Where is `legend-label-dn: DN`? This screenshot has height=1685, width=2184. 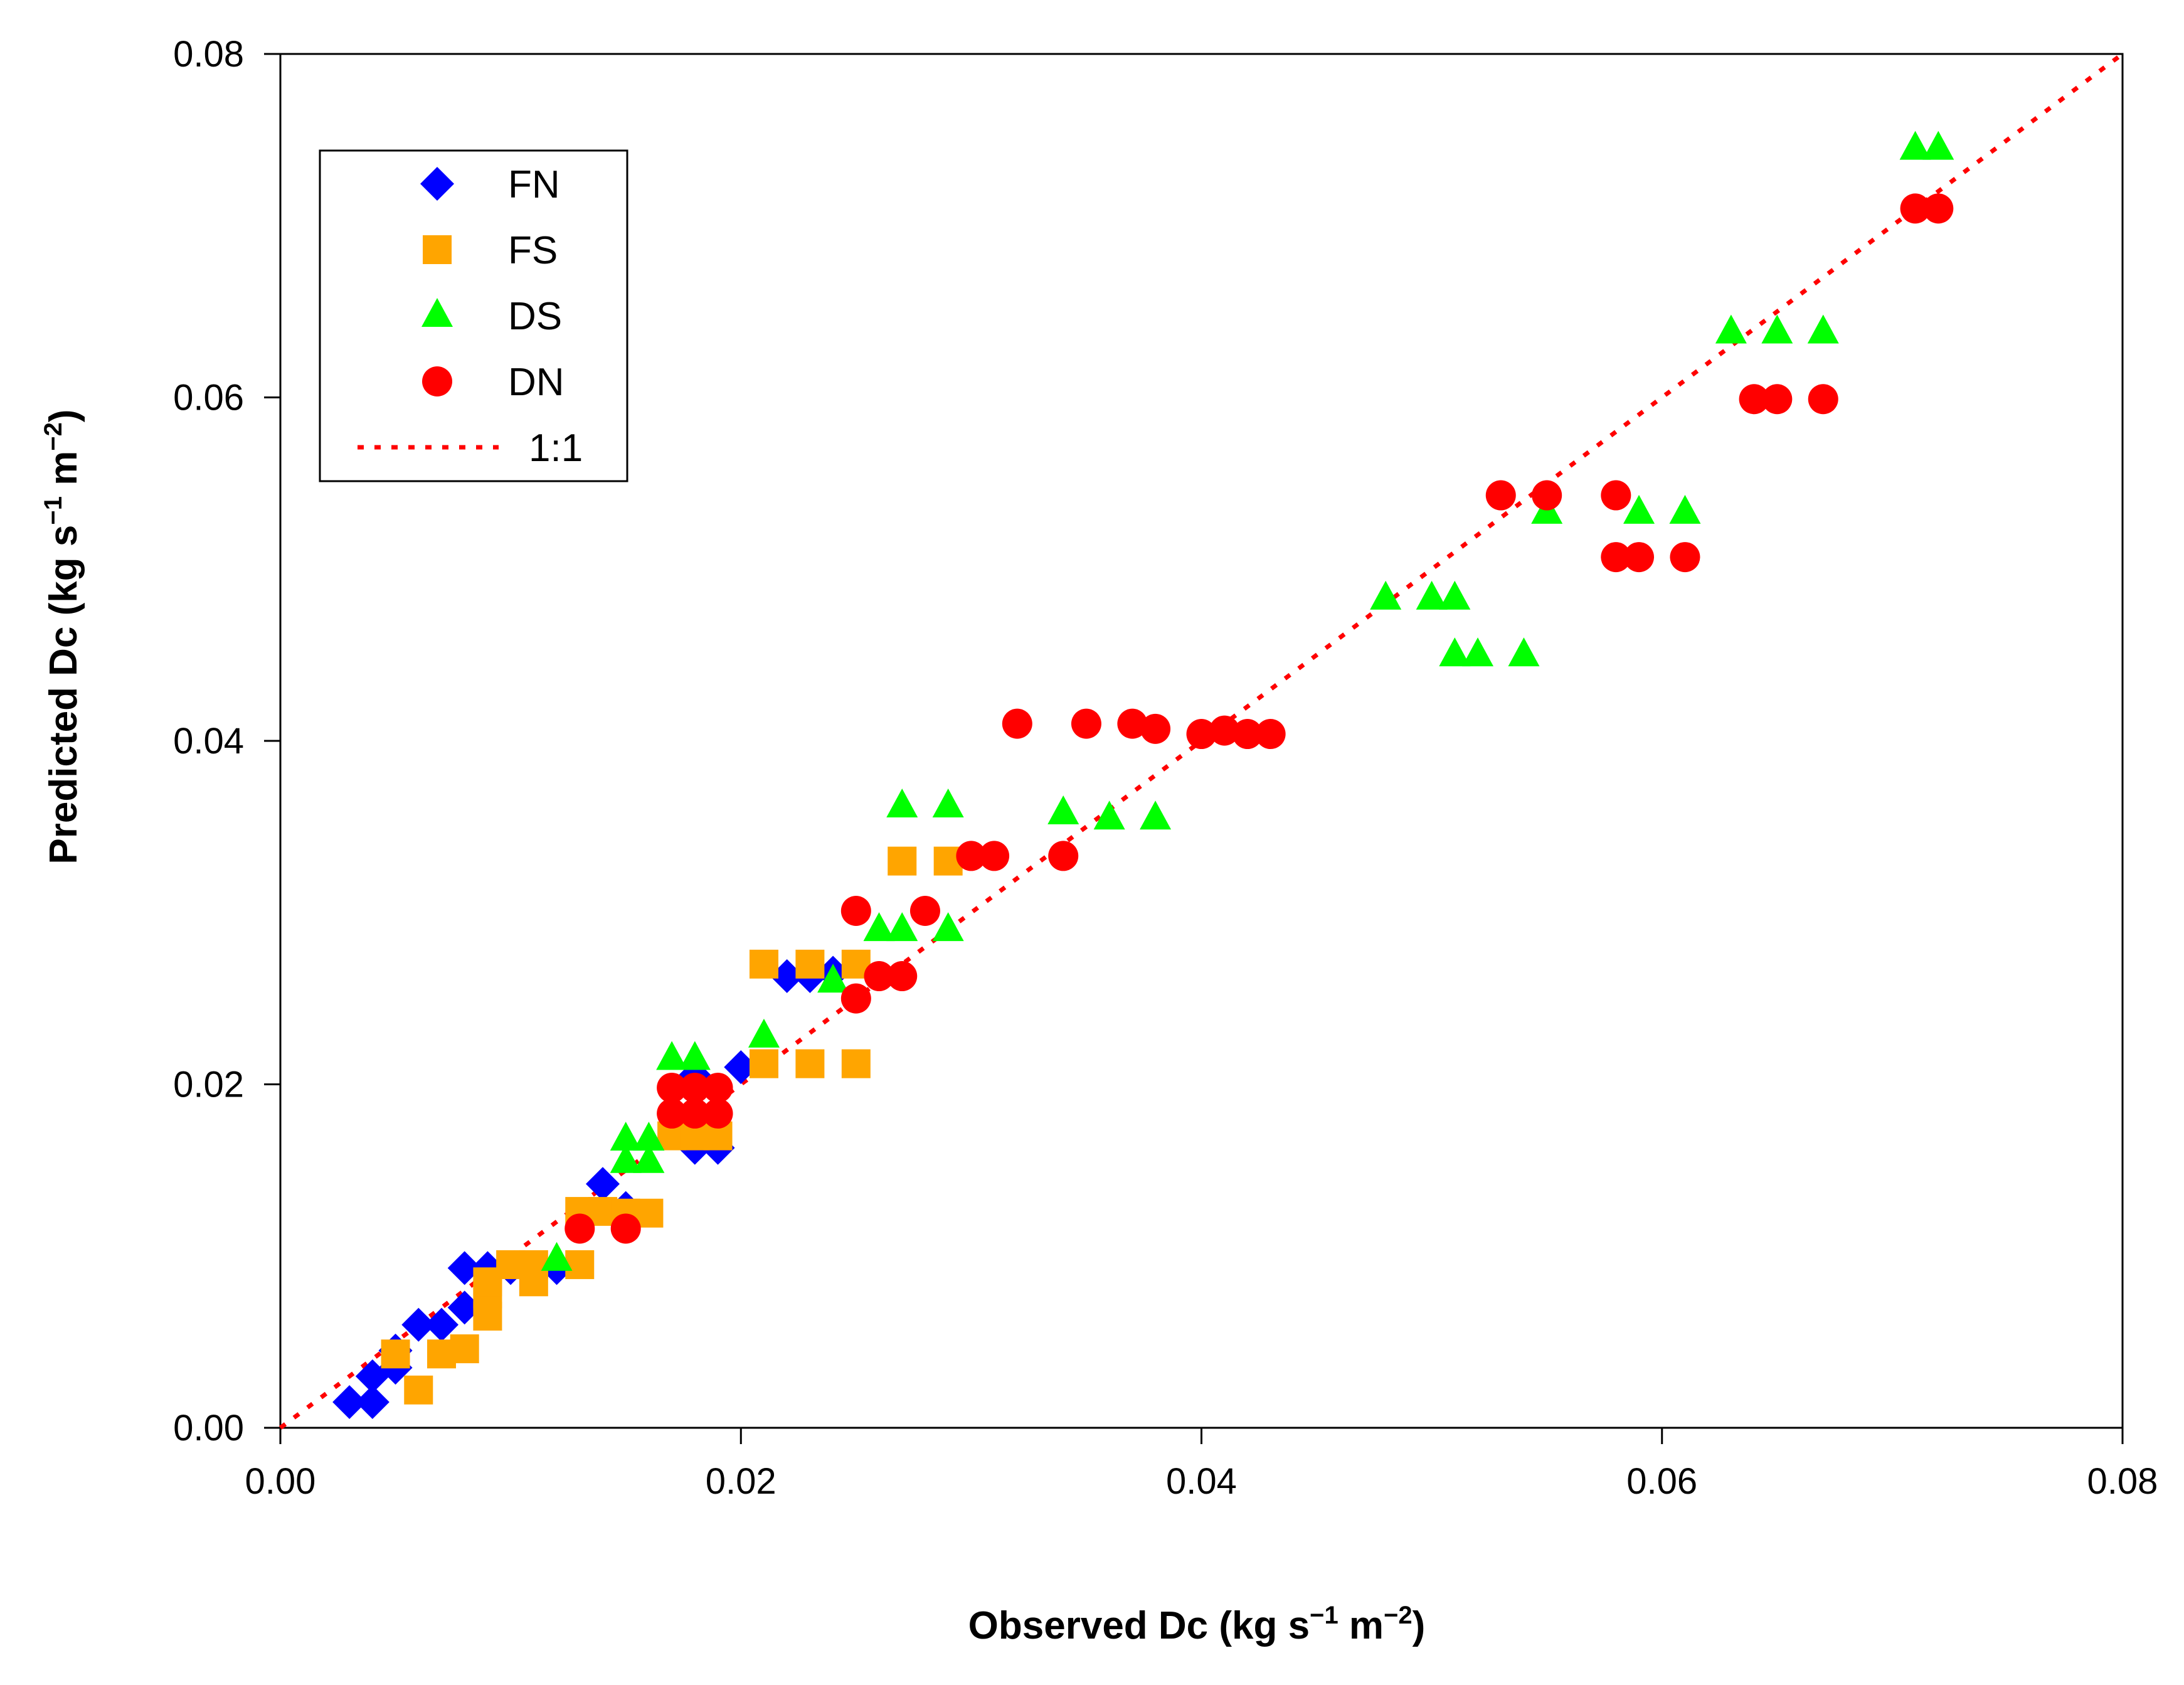
legend-label-dn: DN is located at coordinates (536, 383).